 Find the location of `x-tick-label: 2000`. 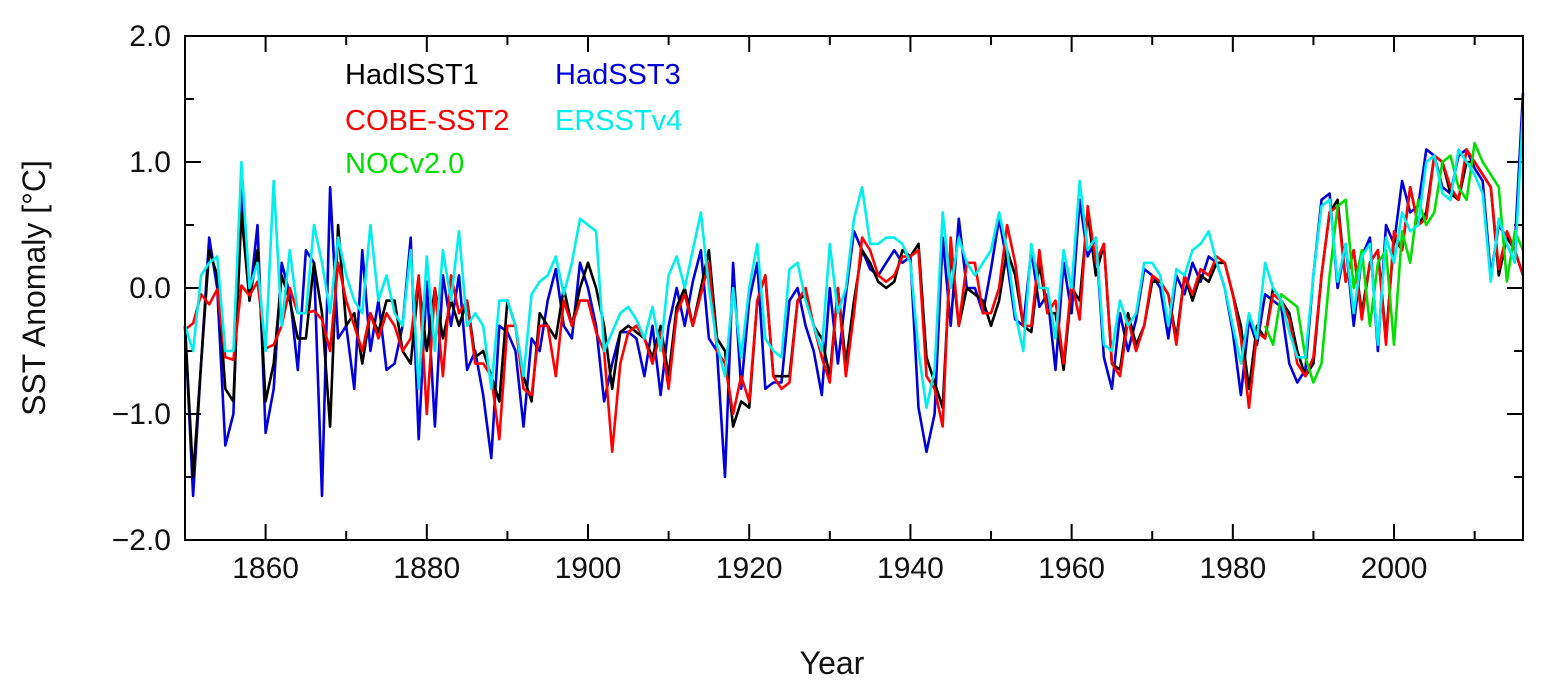

x-tick-label: 2000 is located at coordinates (1394, 568).